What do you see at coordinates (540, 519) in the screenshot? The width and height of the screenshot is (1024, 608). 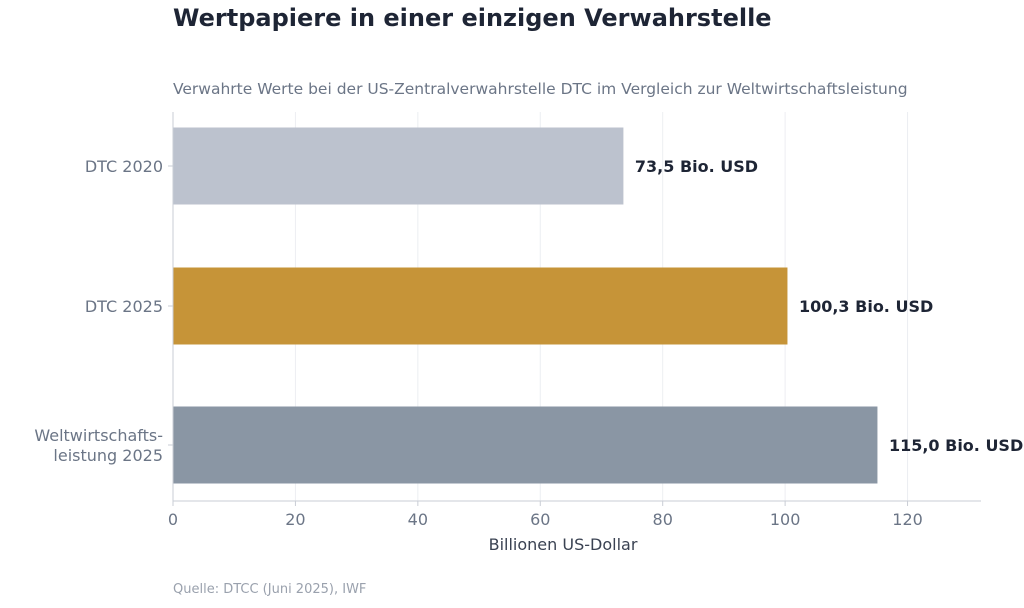 I see `x-tick-label: 60` at bounding box center [540, 519].